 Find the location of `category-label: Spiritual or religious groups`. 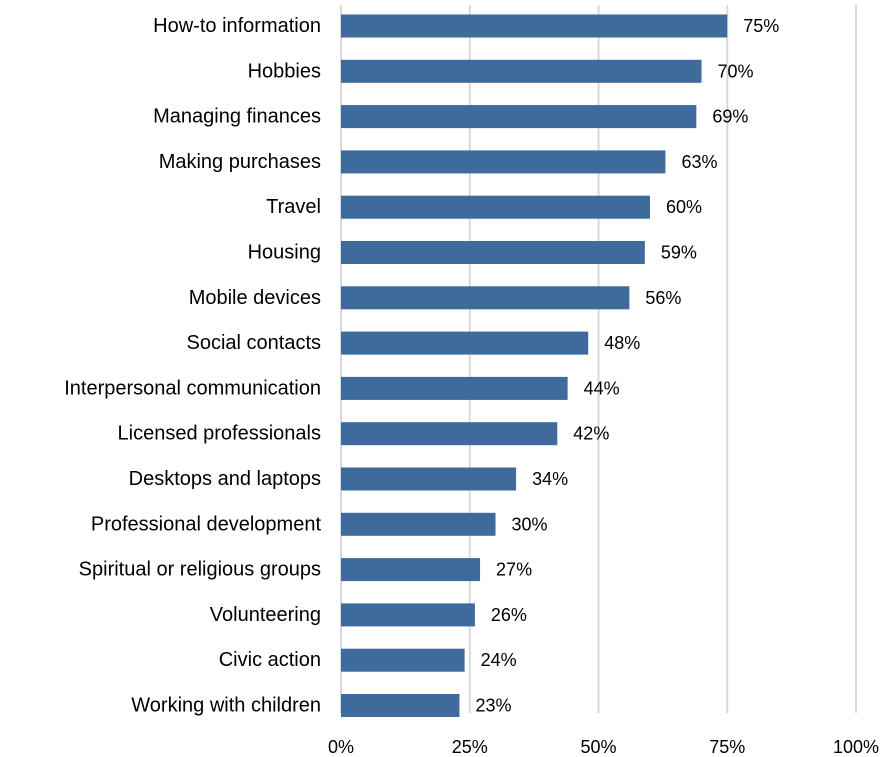

category-label: Spiritual or religious groups is located at coordinates (200, 570).